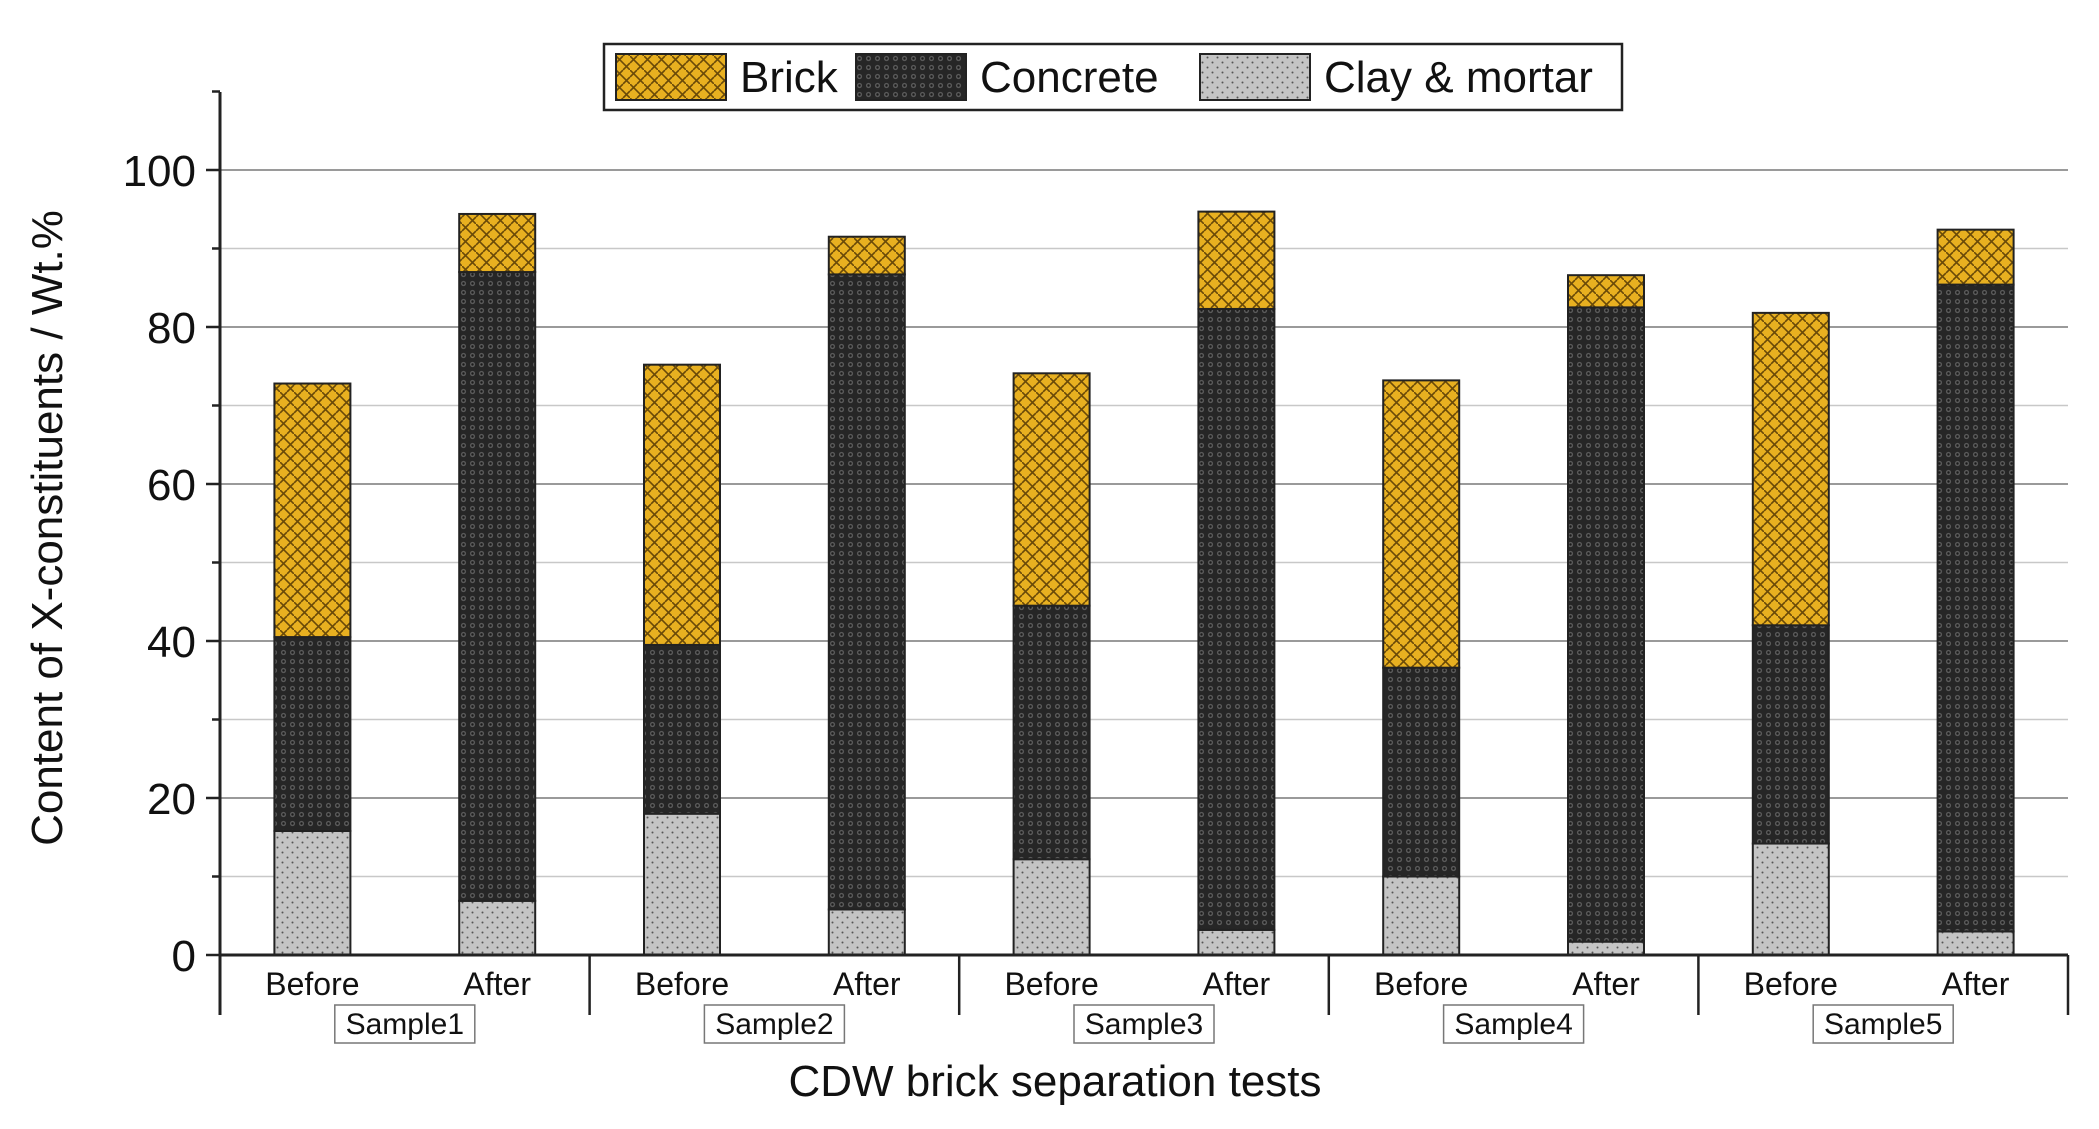 This screenshot has height=1129, width=2099. I want to click on y-tick-label-80: 80, so click(171, 328).